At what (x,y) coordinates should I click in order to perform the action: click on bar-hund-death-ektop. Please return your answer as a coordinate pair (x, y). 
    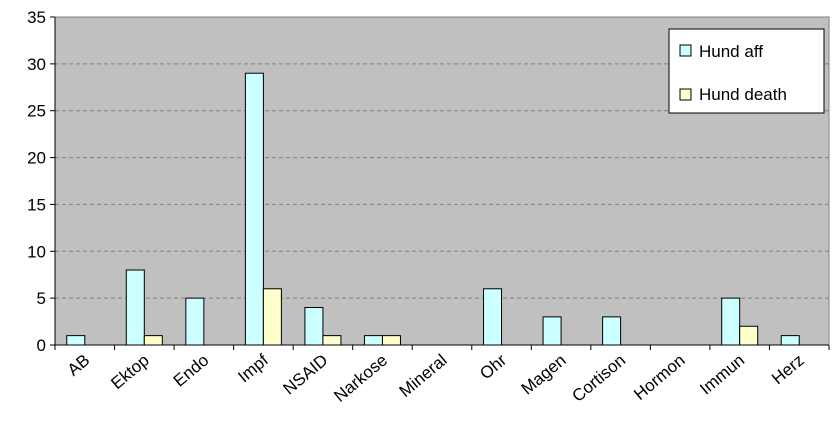
    Looking at the image, I should click on (153, 340).